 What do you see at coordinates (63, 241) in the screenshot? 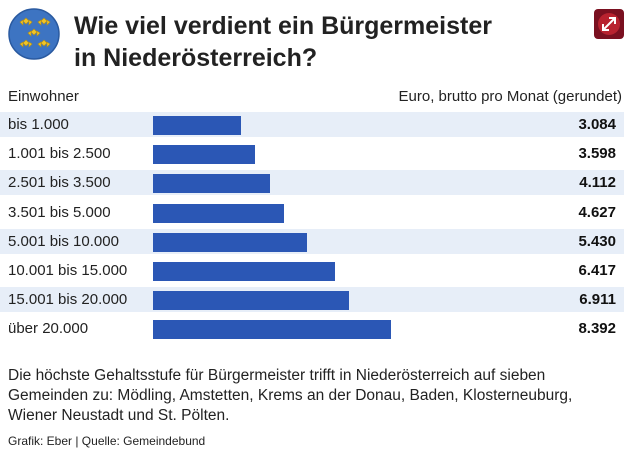
I see `category-label: 5.001 bis 10.000` at bounding box center [63, 241].